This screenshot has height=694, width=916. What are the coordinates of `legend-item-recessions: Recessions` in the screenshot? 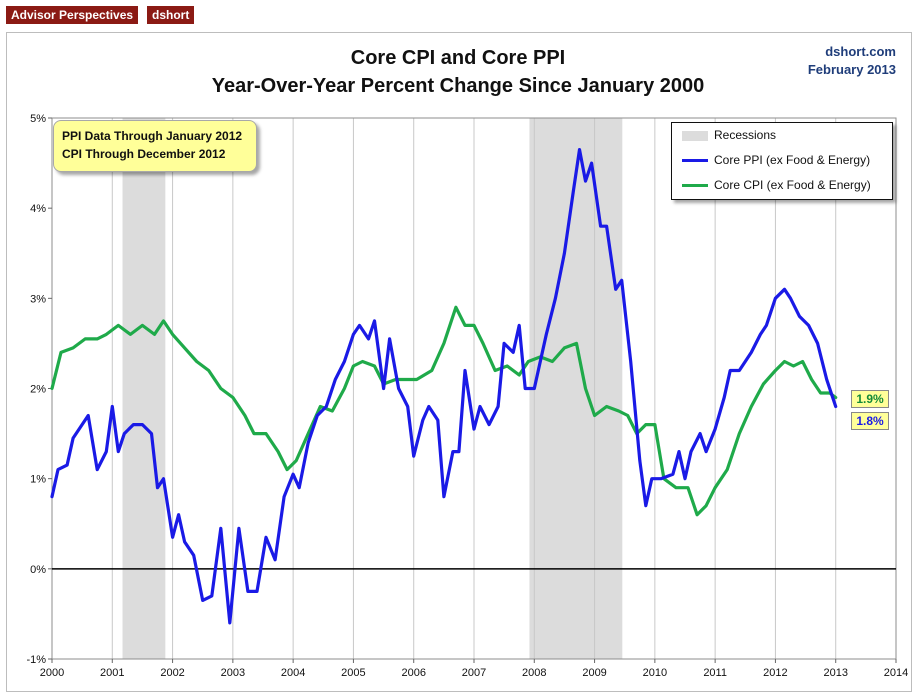 It's located at (729, 135).